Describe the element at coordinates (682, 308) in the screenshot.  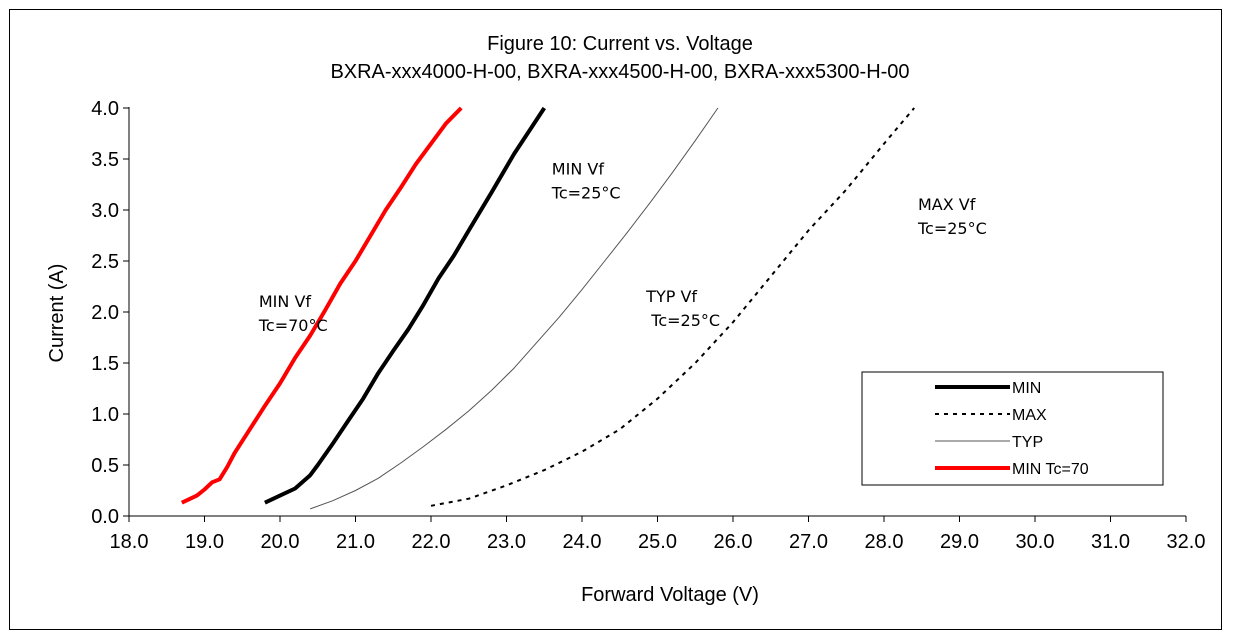
I see `annotation-typ25: TYP Vf Tc=25°C` at that location.